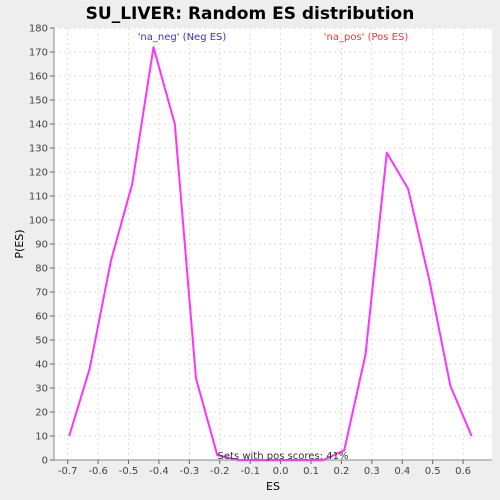  Describe the element at coordinates (38, 53) in the screenshot. I see `y-tick-label: 170` at that location.